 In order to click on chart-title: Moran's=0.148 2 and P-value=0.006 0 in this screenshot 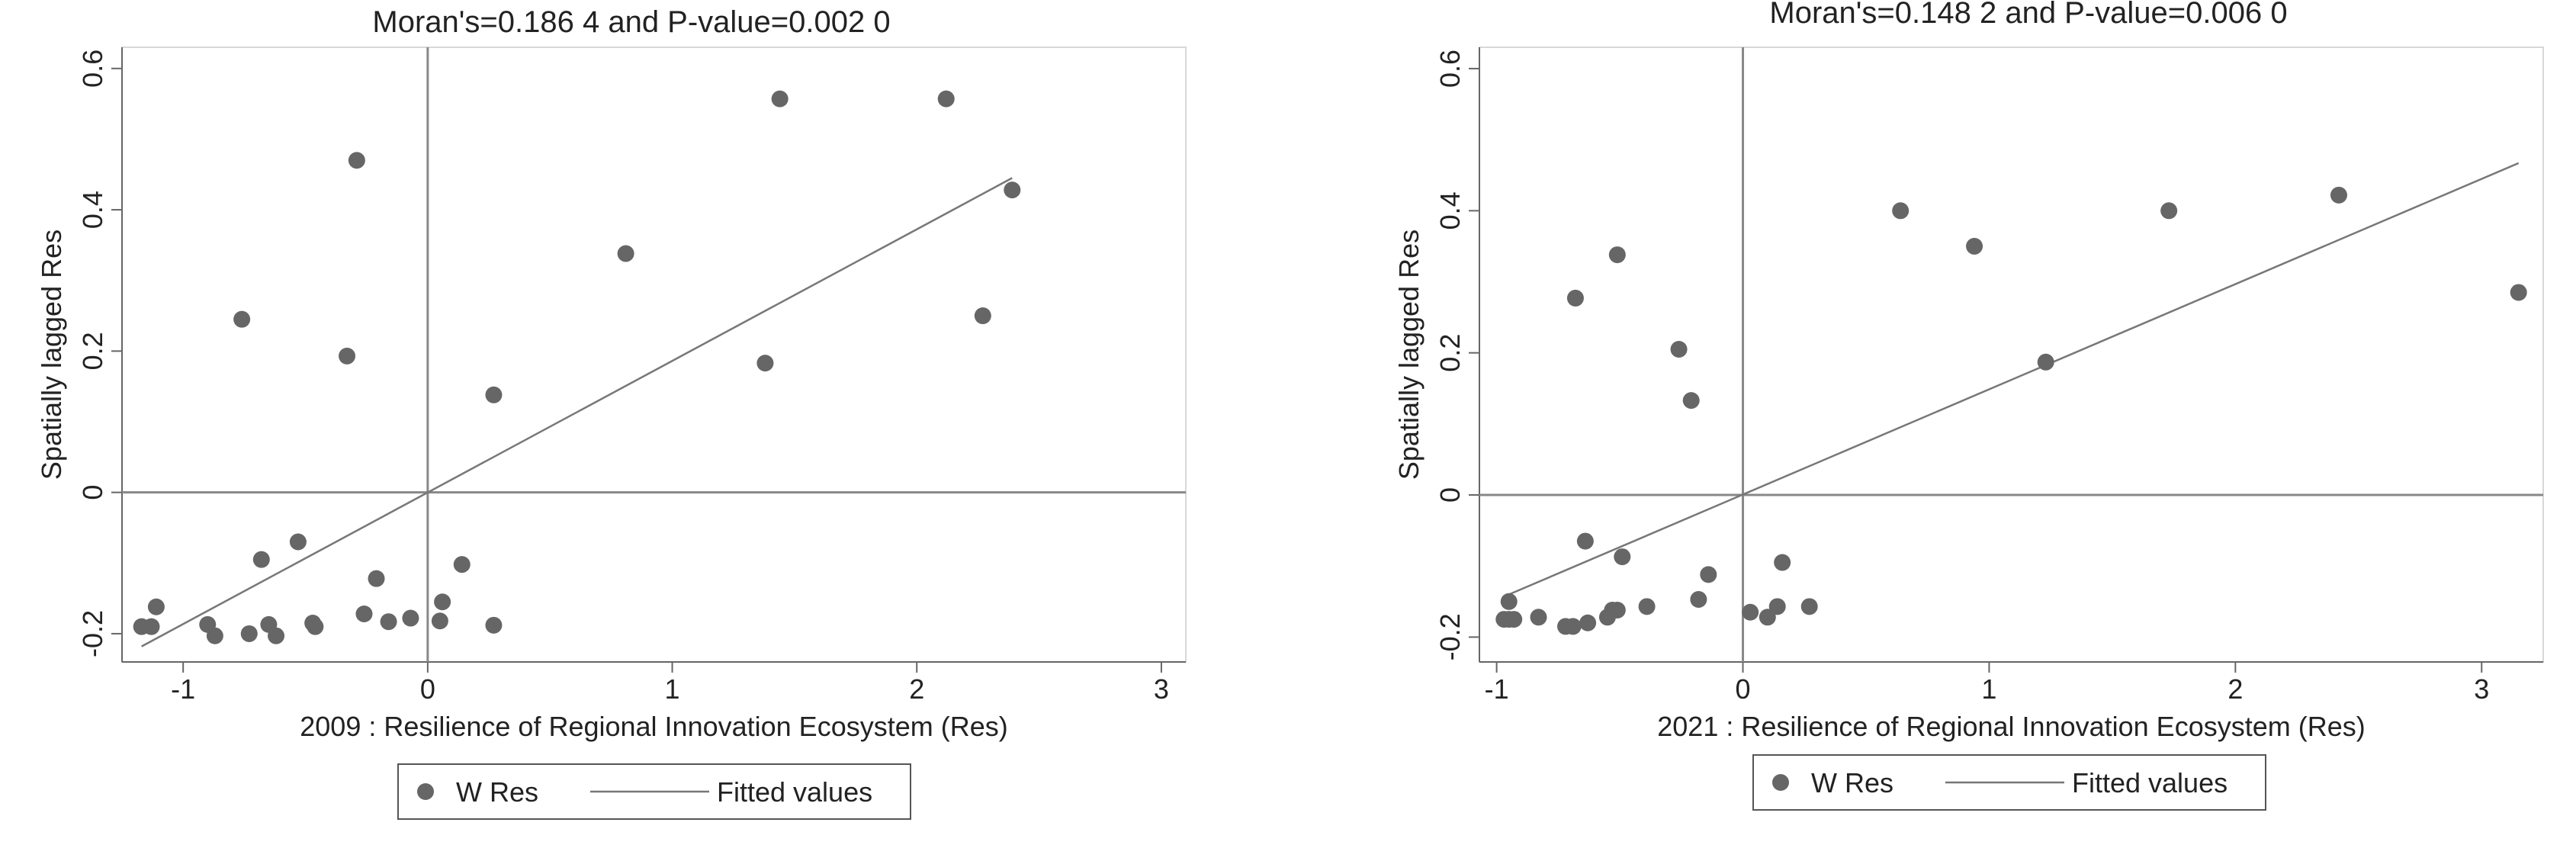, I will do `click(2028, 15)`.